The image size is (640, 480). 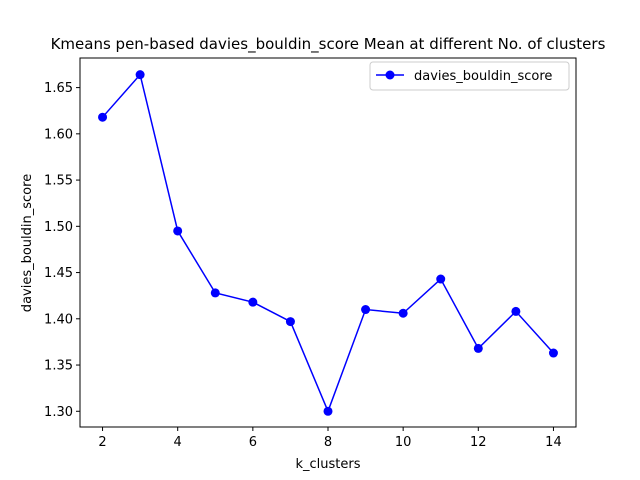 What do you see at coordinates (58, 181) in the screenshot?
I see `y-tick-label: 1.55` at bounding box center [58, 181].